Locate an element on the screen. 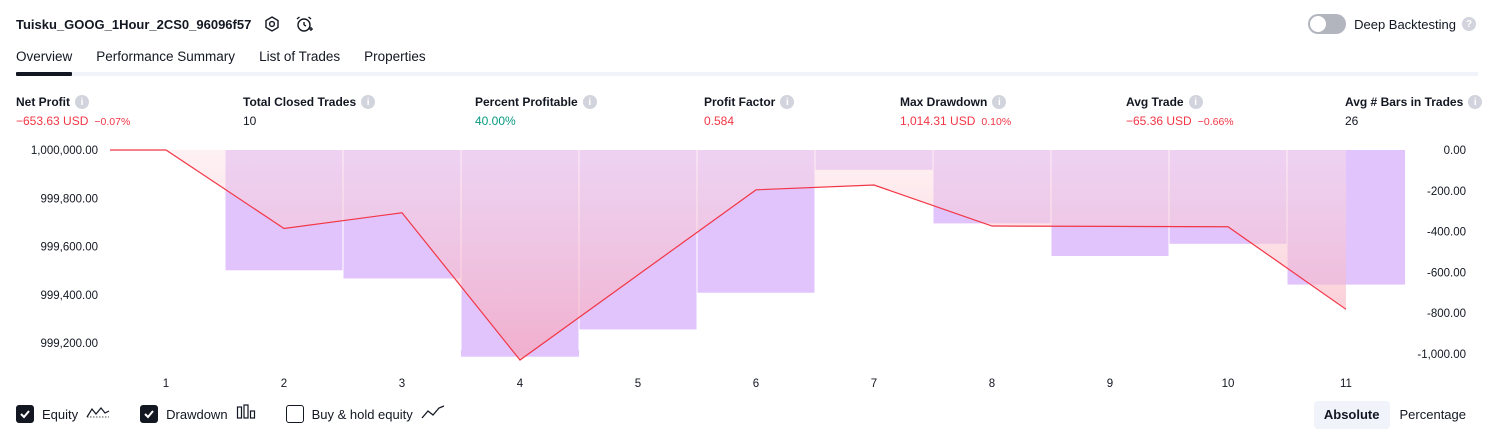 Image resolution: width=1494 pixels, height=438 pixels. equity-checkbox is located at coordinates (25, 414).